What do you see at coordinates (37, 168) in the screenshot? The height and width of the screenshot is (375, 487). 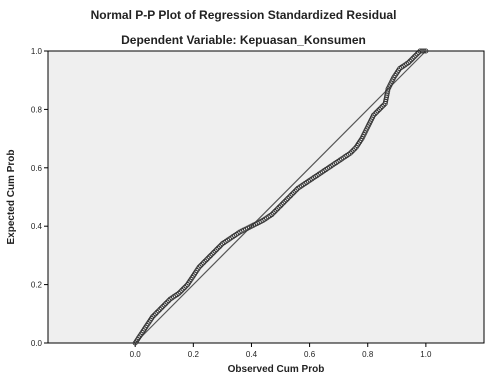 I see `y-tick-label: 0.6` at bounding box center [37, 168].